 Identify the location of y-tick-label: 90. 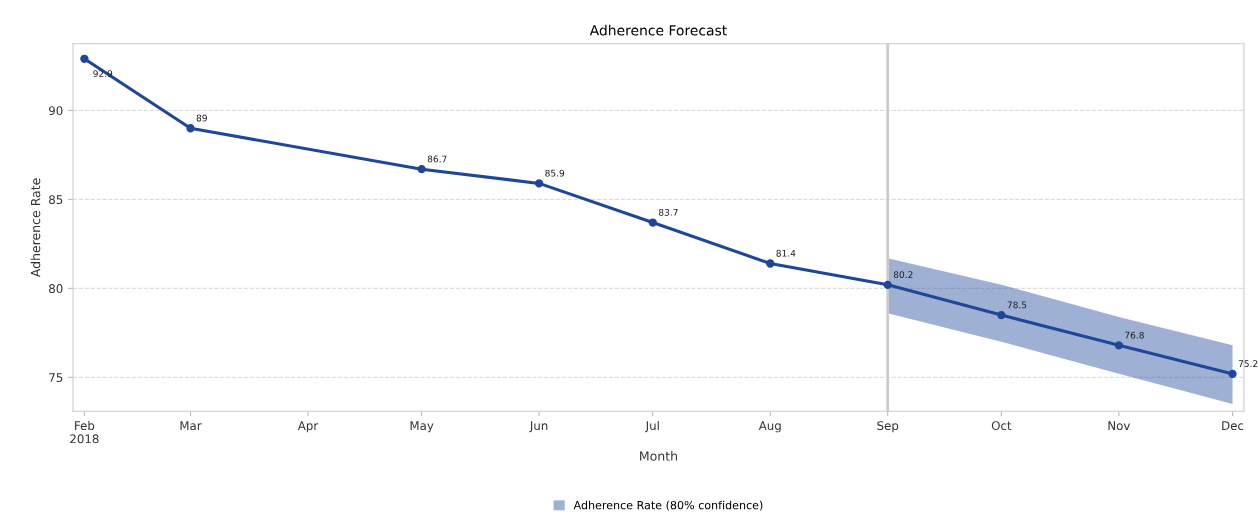
(56, 111).